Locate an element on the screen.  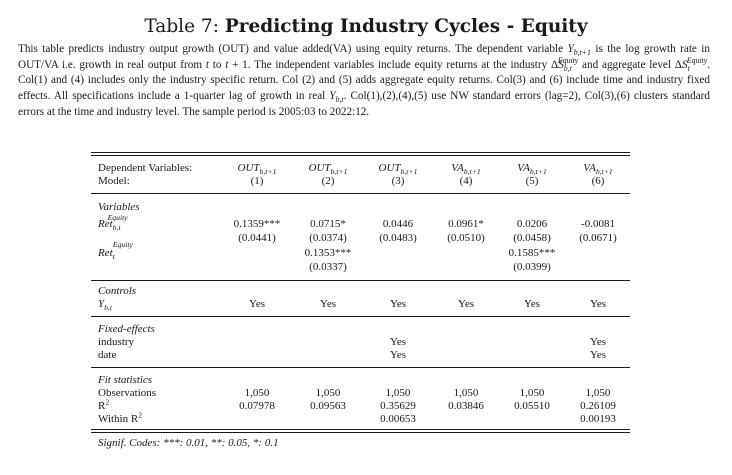
controls-5: Yes is located at coordinates (531, 304).